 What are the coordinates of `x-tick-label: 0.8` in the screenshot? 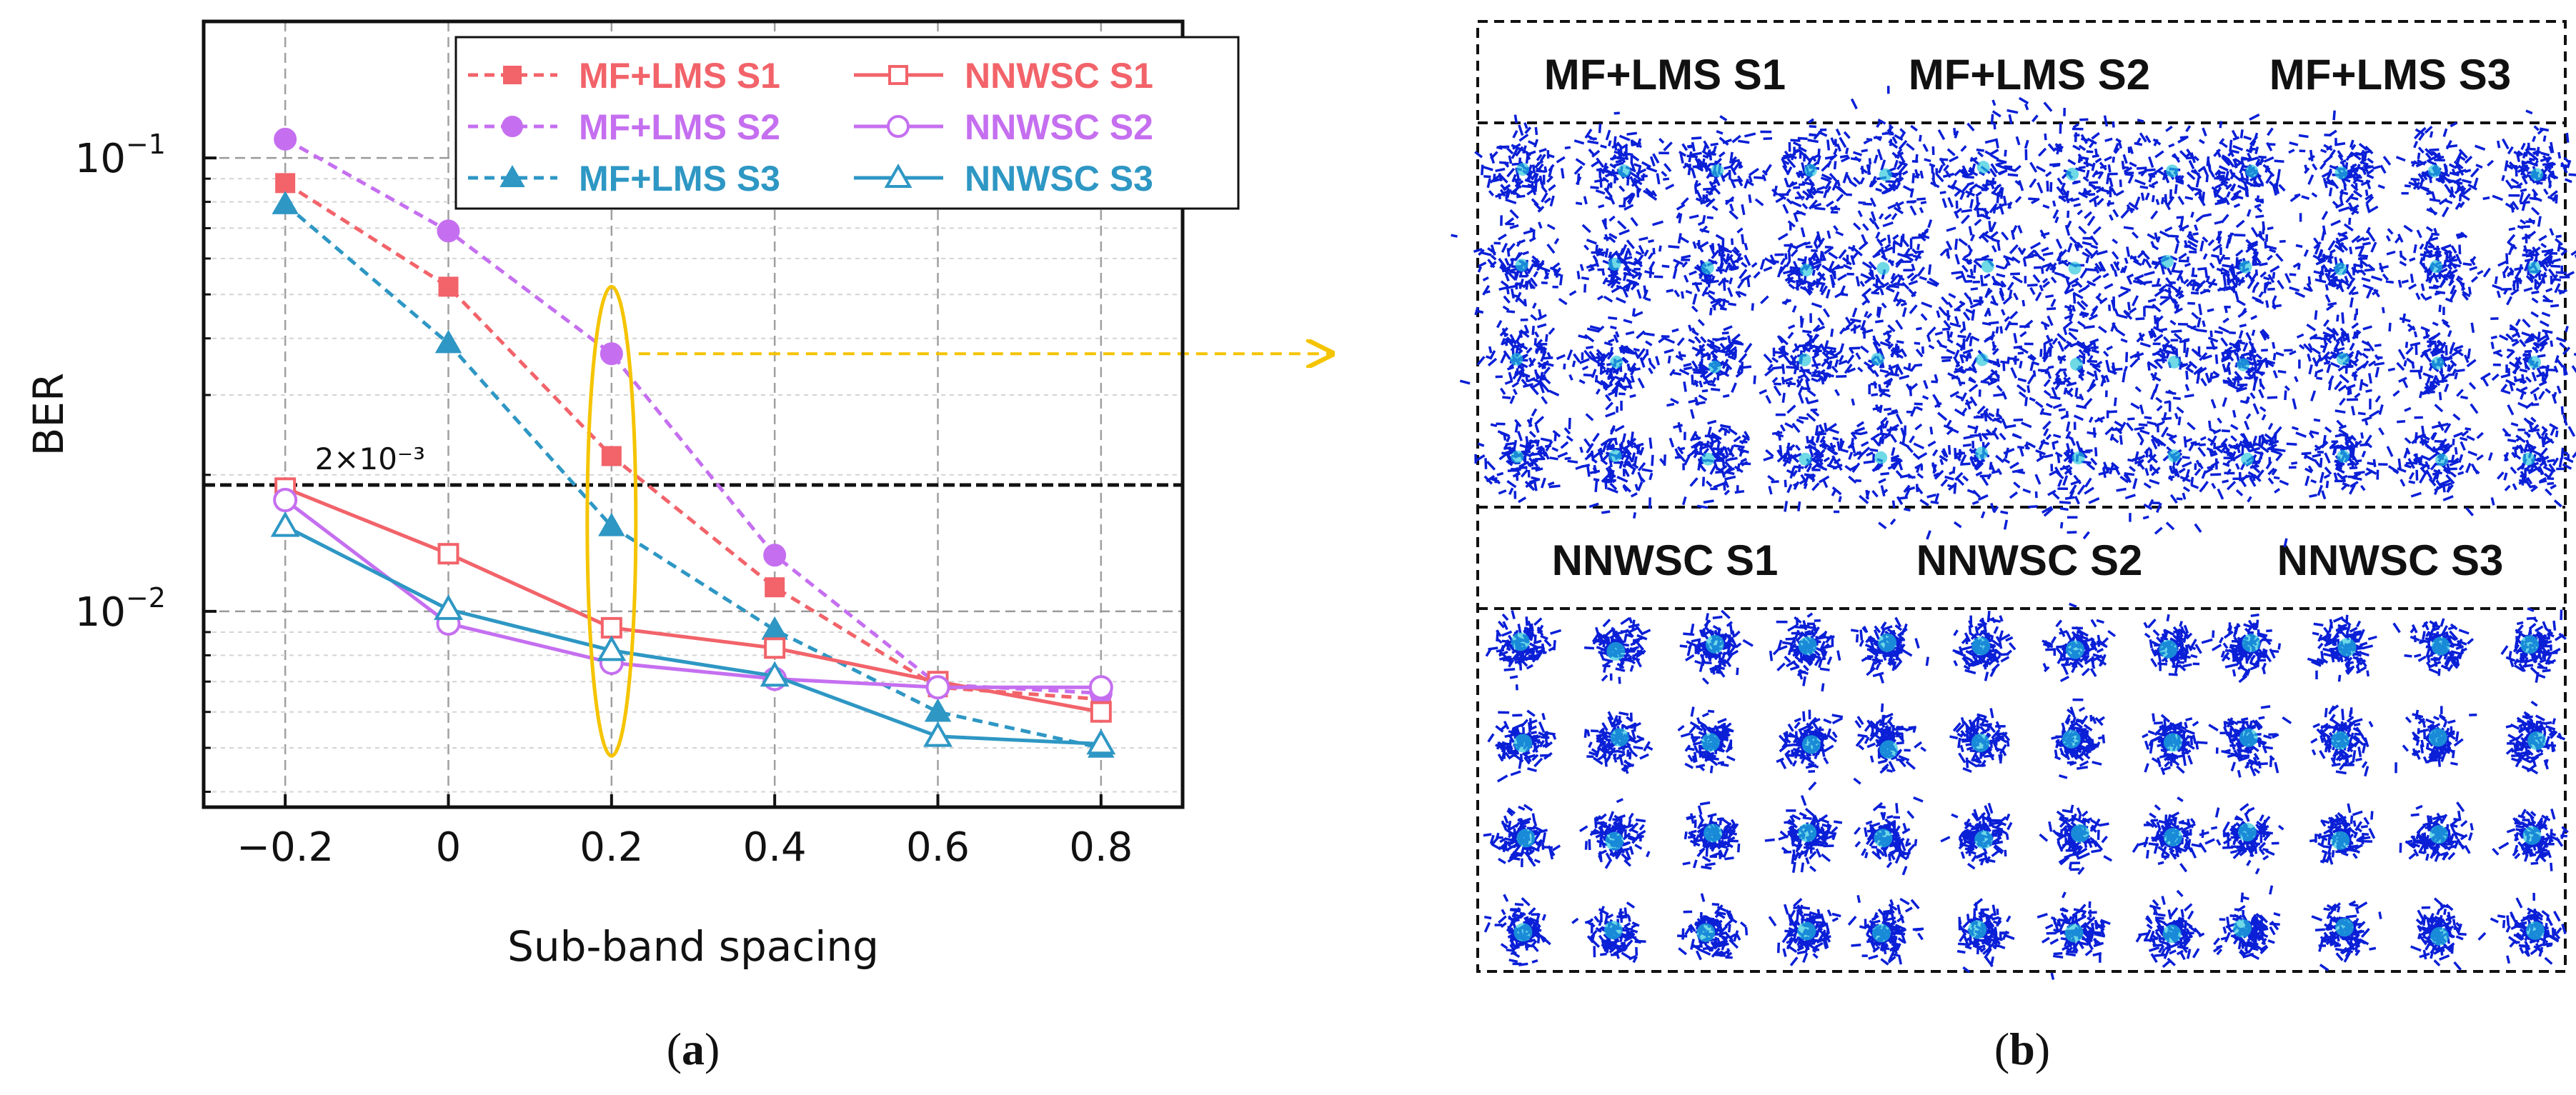 It's located at (1101, 847).